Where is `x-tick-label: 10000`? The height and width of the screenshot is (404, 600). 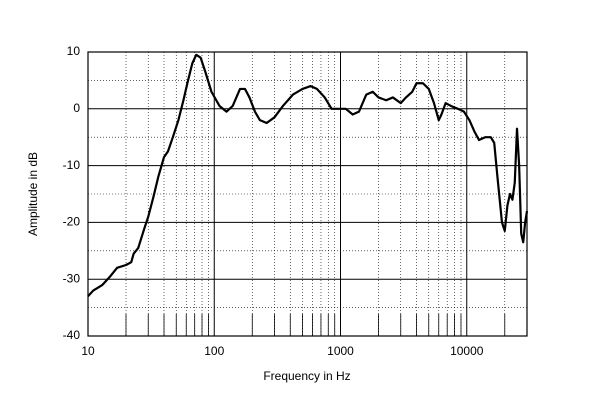 x-tick-label: 10000 is located at coordinates (467, 351).